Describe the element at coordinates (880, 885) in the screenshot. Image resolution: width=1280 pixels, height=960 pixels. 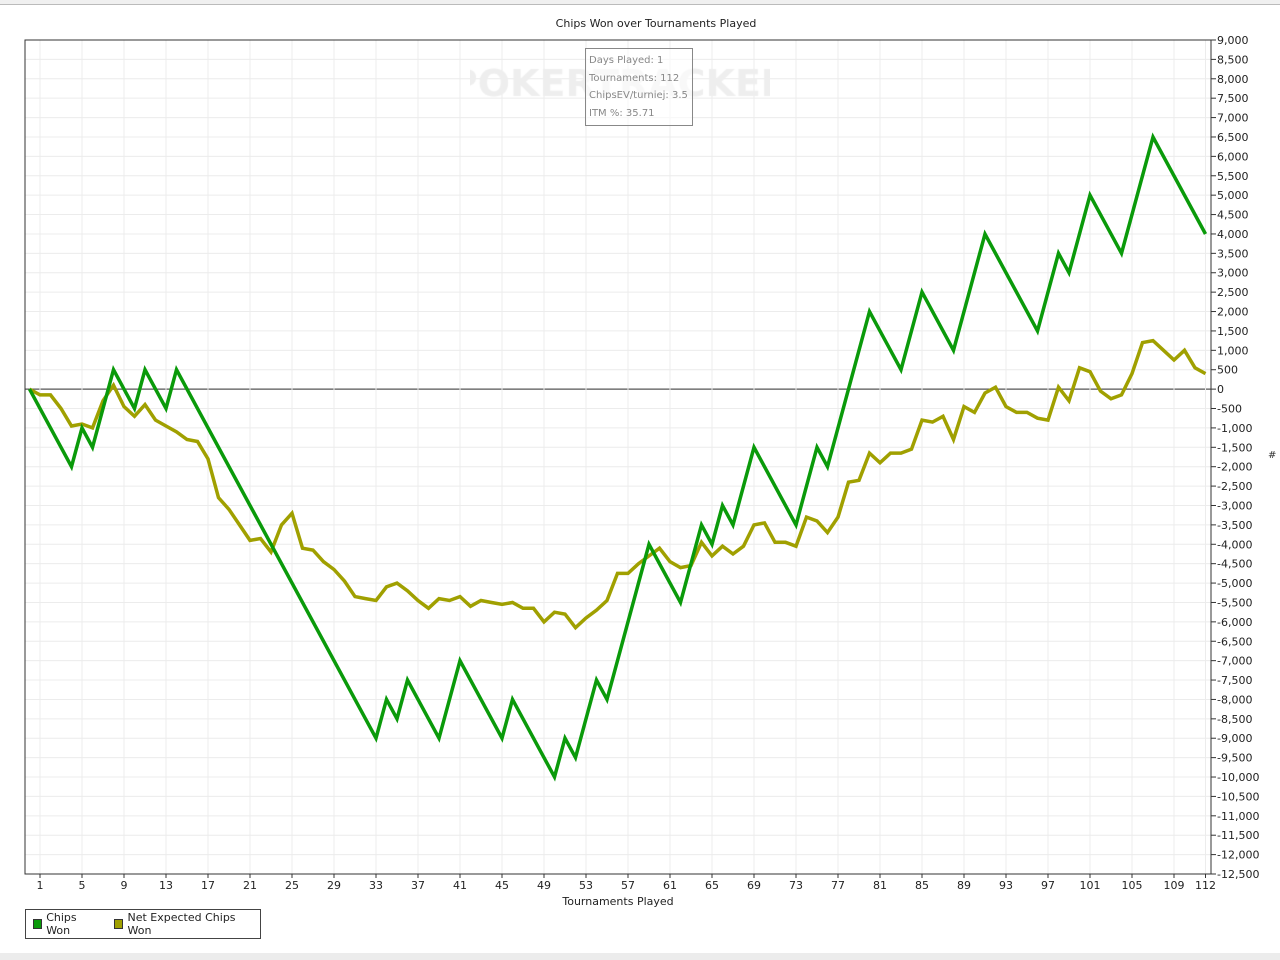
I see `x-tick-label: 81` at that location.